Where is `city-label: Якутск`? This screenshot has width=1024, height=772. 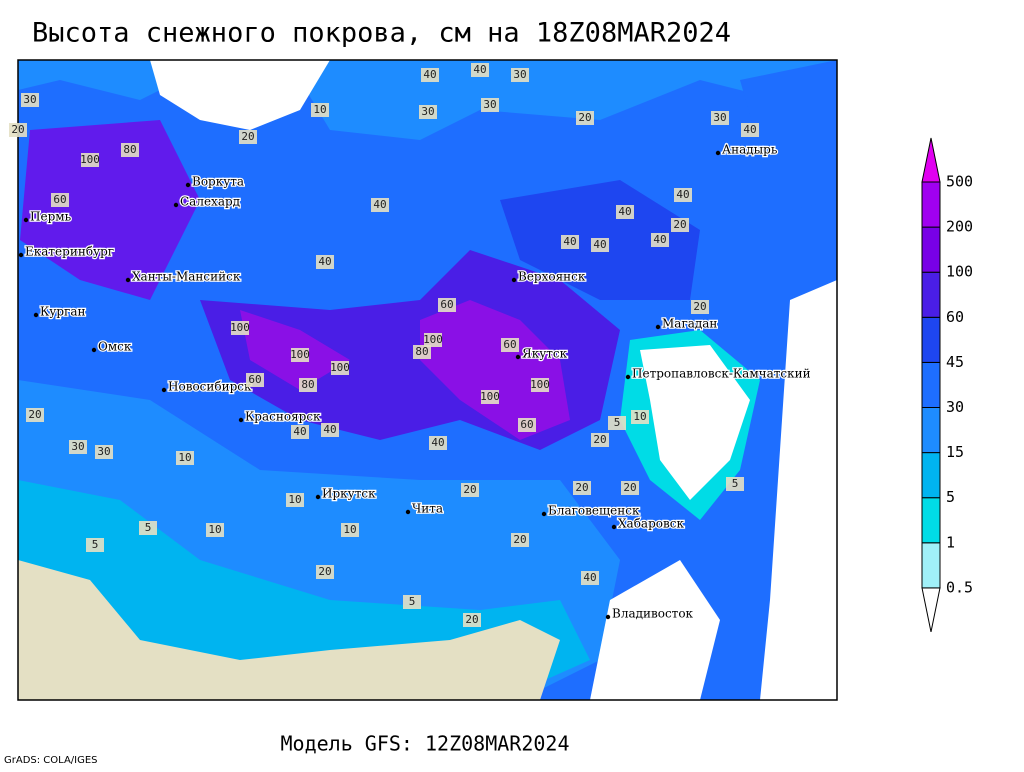 city-label: Якутск is located at coordinates (545, 354).